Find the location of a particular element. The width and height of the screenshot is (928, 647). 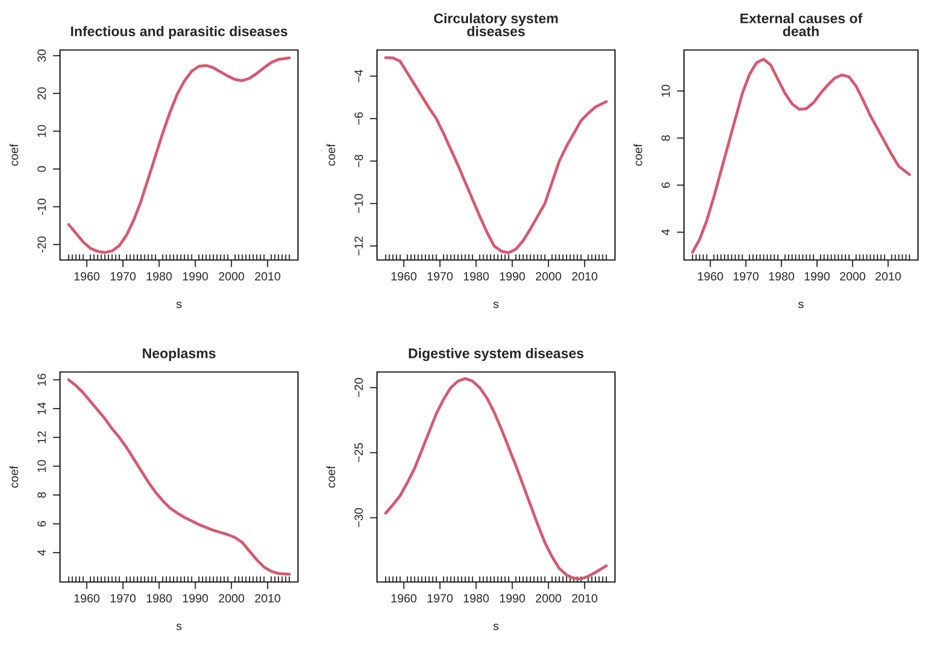

y-tick-label: 20 is located at coordinates (42, 93).